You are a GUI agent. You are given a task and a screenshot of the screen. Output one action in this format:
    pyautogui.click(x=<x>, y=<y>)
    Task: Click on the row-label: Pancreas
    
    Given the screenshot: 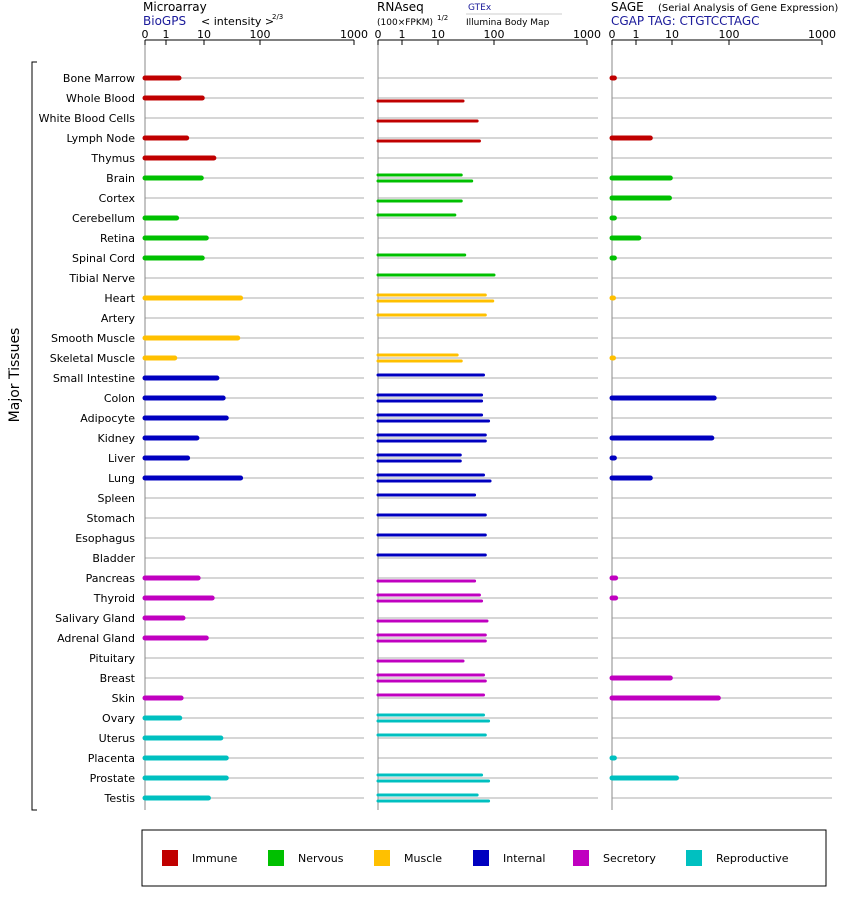 What is the action you would take?
    pyautogui.click(x=111, y=578)
    